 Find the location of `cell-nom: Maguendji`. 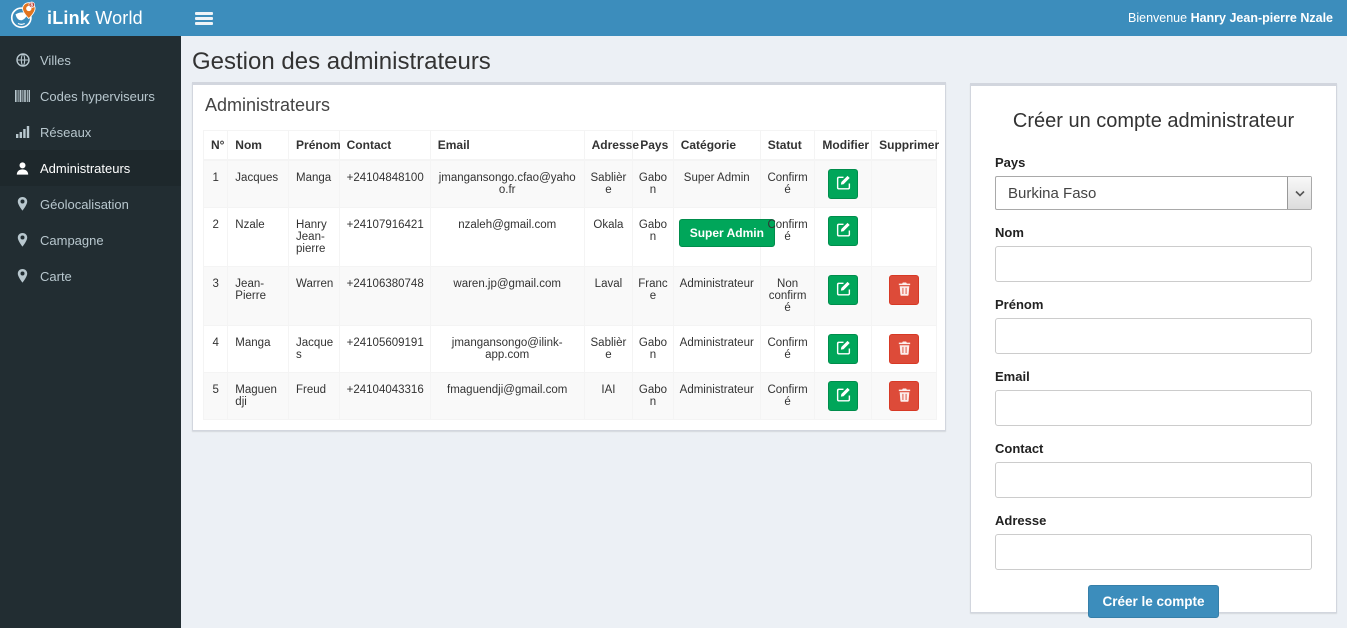

cell-nom: Maguendji is located at coordinates (258, 396).